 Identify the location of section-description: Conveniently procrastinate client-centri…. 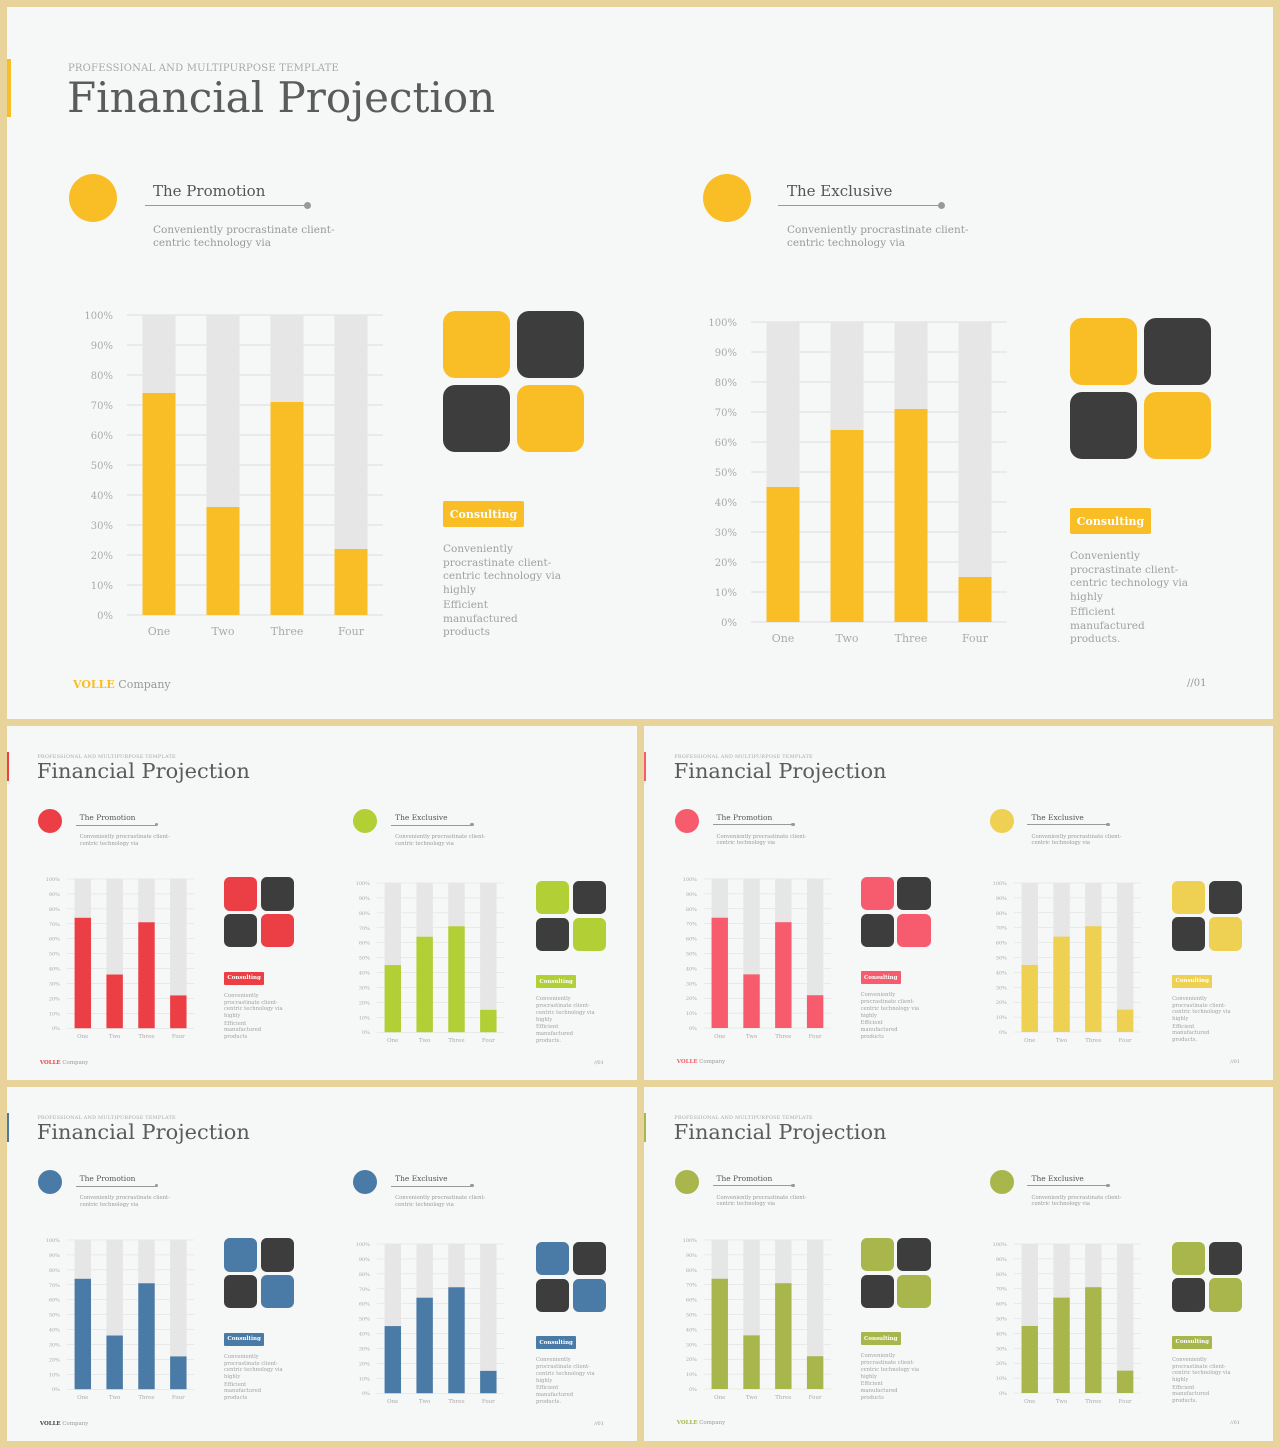
(440, 1201).